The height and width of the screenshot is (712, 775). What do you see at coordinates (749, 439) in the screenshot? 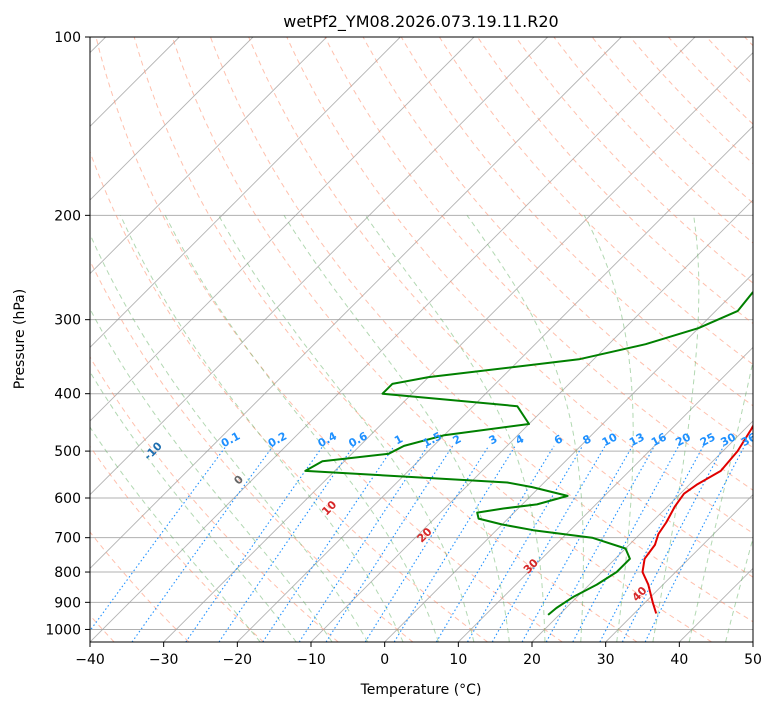
I see `mixing-ratio-label: 36` at bounding box center [749, 439].